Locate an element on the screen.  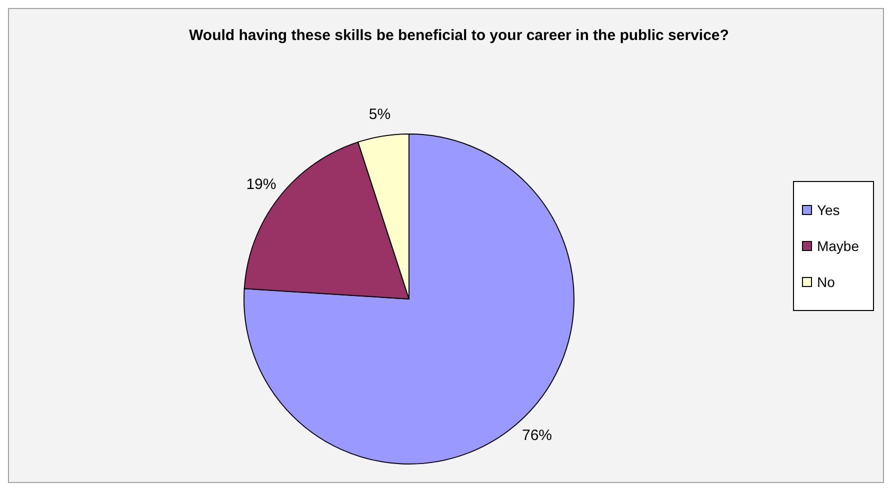
data-label: 5% is located at coordinates (379, 114).